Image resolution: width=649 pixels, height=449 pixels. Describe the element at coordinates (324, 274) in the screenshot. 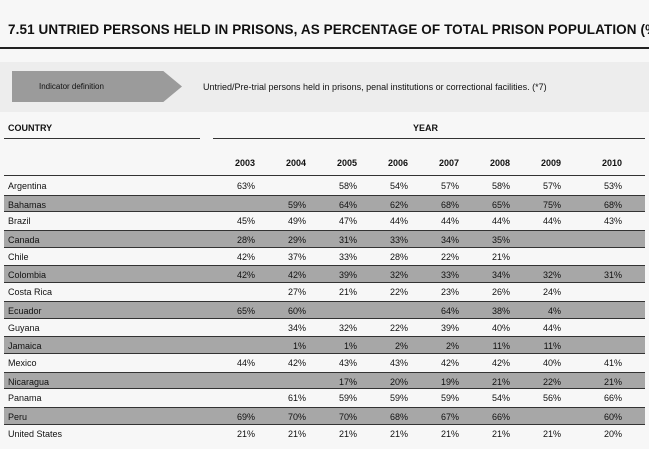

I see `table-row: Colombia 42% 42% 39% 32% 33% 34% 32% 31%` at that location.